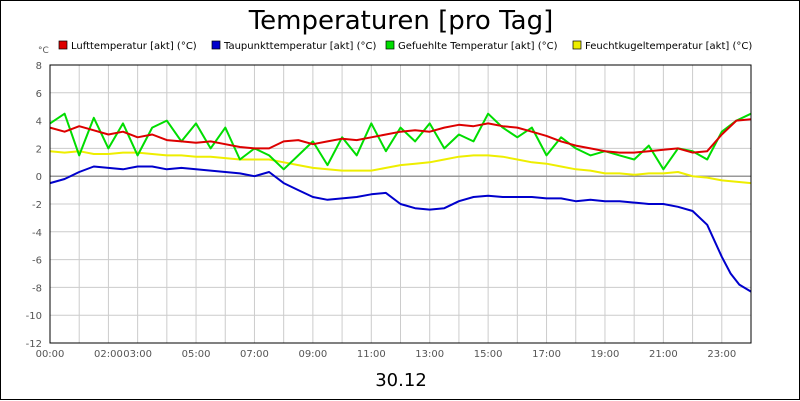 The width and height of the screenshot is (800, 401). What do you see at coordinates (401, 21) in the screenshot?
I see `chart-title: Temperaturen [pro Tag]` at bounding box center [401, 21].